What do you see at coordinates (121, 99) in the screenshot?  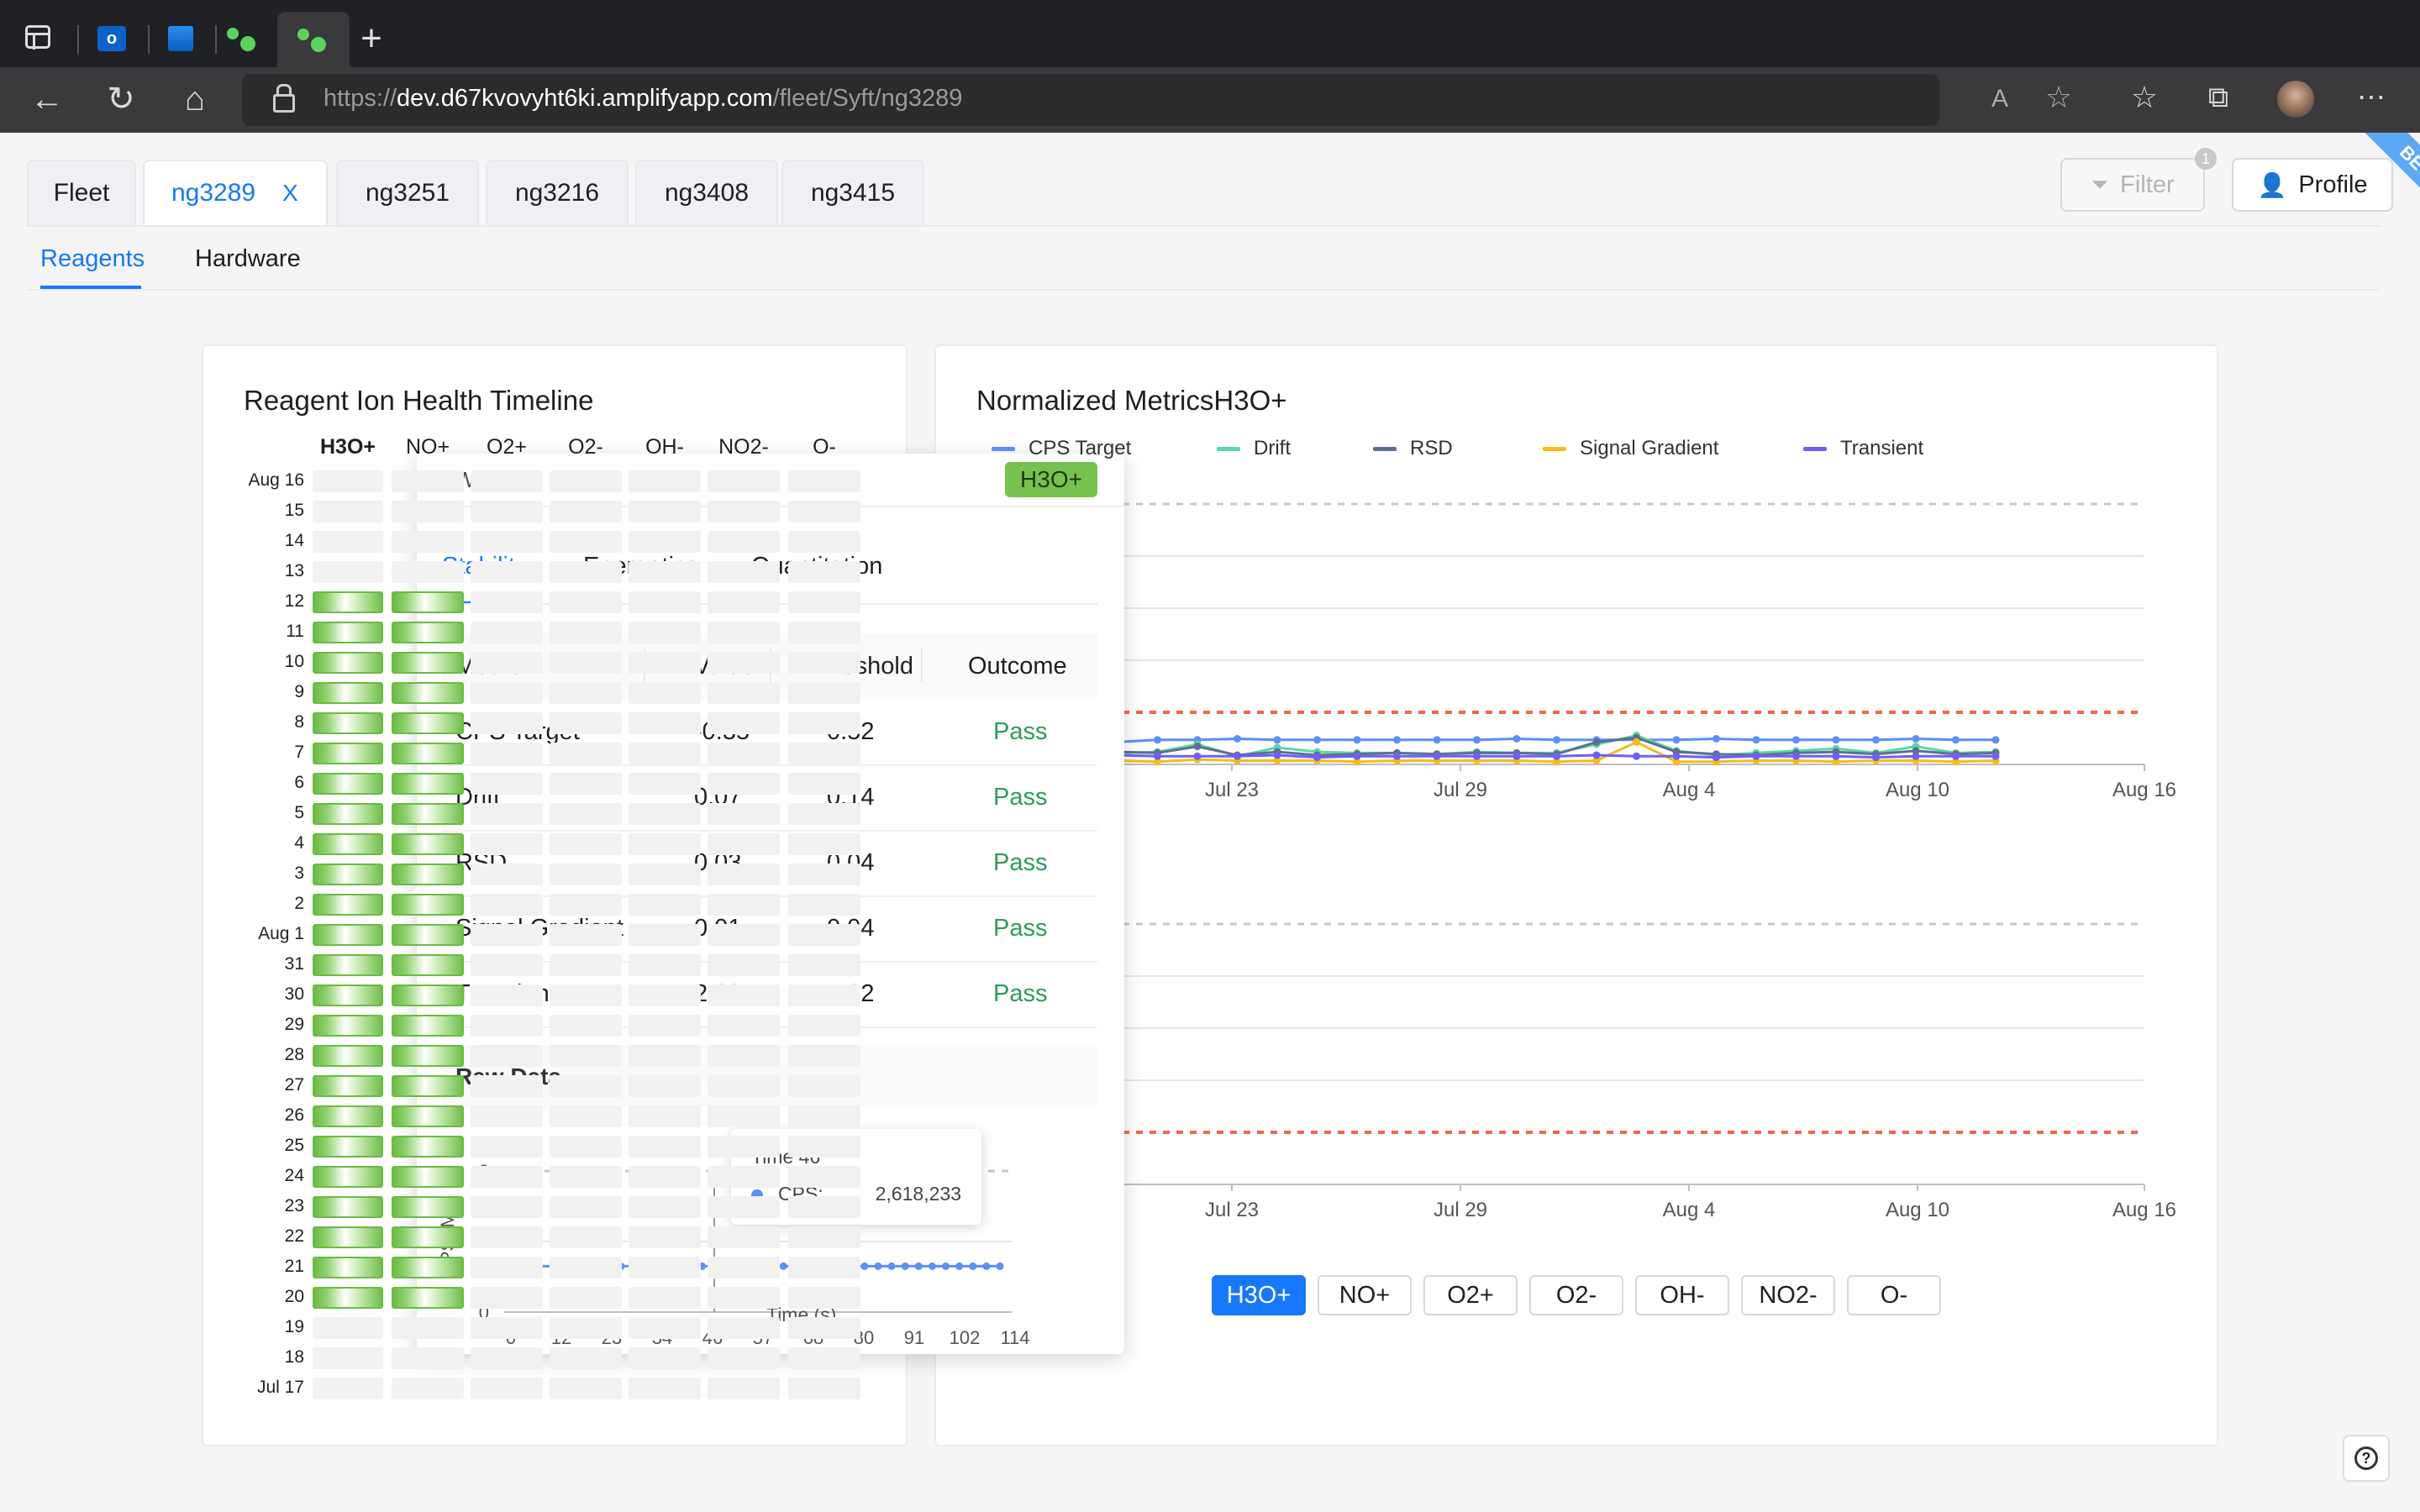 I see `refresh-icon: ↻` at bounding box center [121, 99].